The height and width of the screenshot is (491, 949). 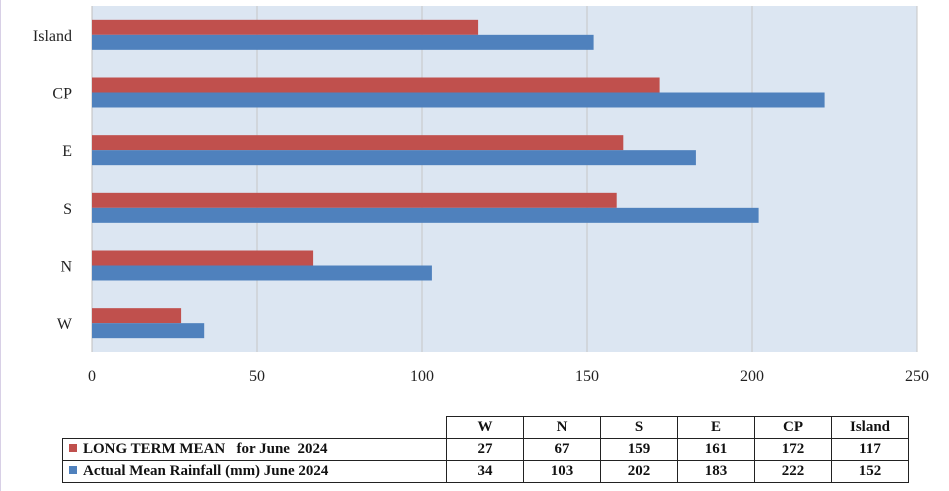 What do you see at coordinates (639, 427) in the screenshot?
I see `column-header: S` at bounding box center [639, 427].